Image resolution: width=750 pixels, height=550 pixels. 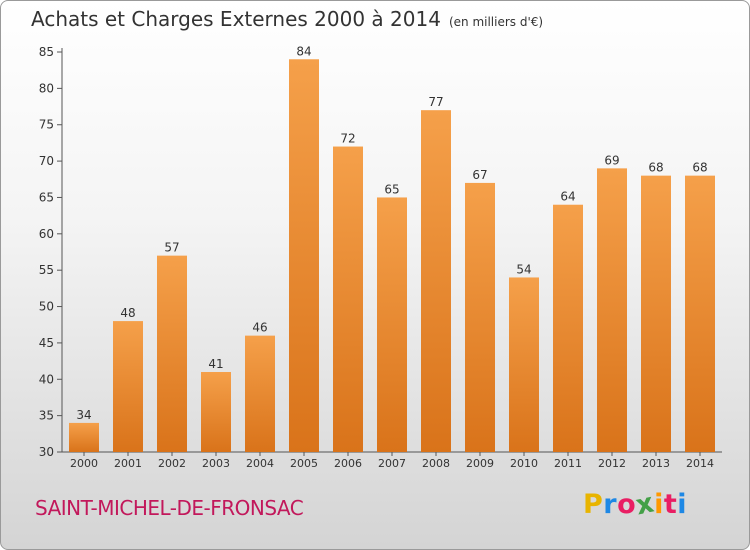 I want to click on data-label-2008: 77, so click(x=435, y=102).